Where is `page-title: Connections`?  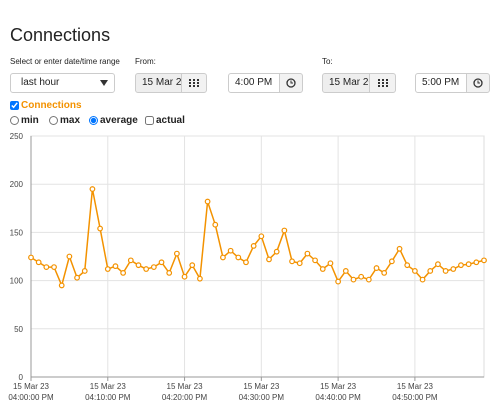 page-title: Connections is located at coordinates (60, 35).